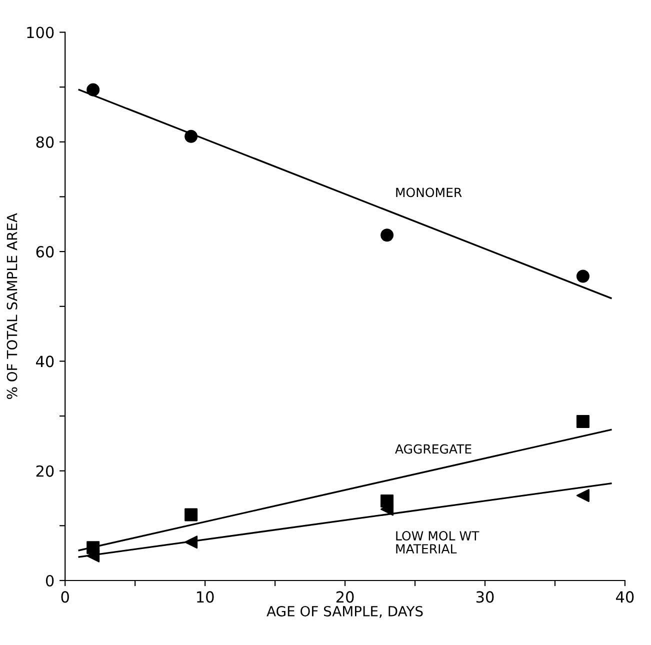 This screenshot has height=645, width=651. I want to click on x-tick-label: 0, so click(65, 597).